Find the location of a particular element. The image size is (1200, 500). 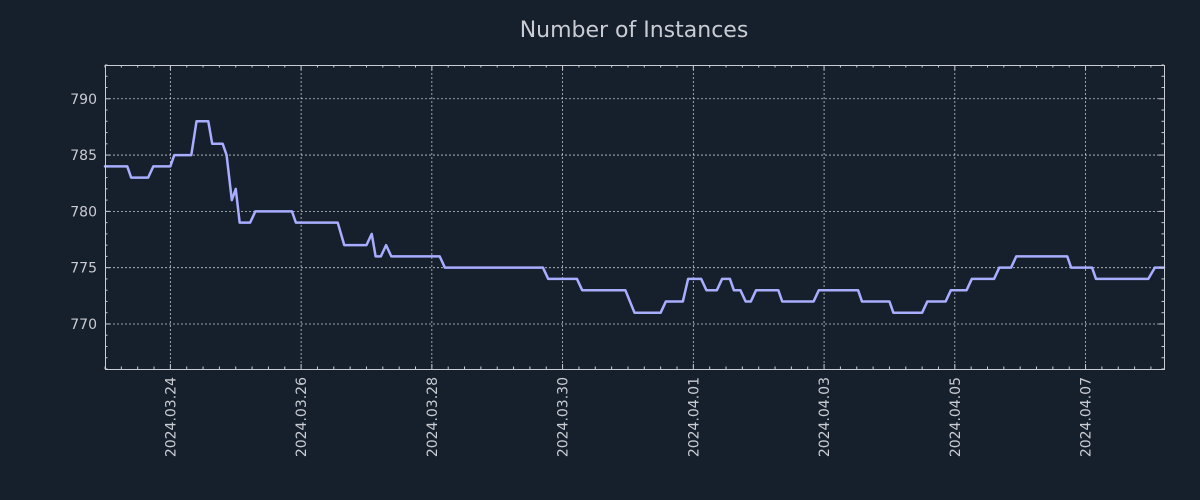

y-tick-label: 785 is located at coordinates (83, 156).